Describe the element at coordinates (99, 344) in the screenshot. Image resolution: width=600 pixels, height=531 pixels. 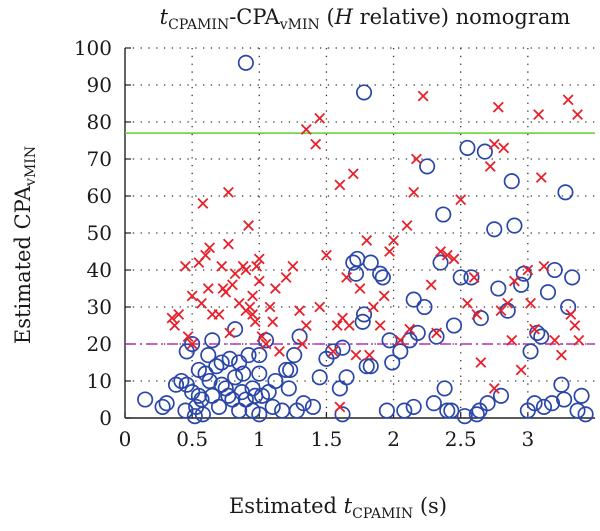
I see `y-tick-label: 20` at that location.